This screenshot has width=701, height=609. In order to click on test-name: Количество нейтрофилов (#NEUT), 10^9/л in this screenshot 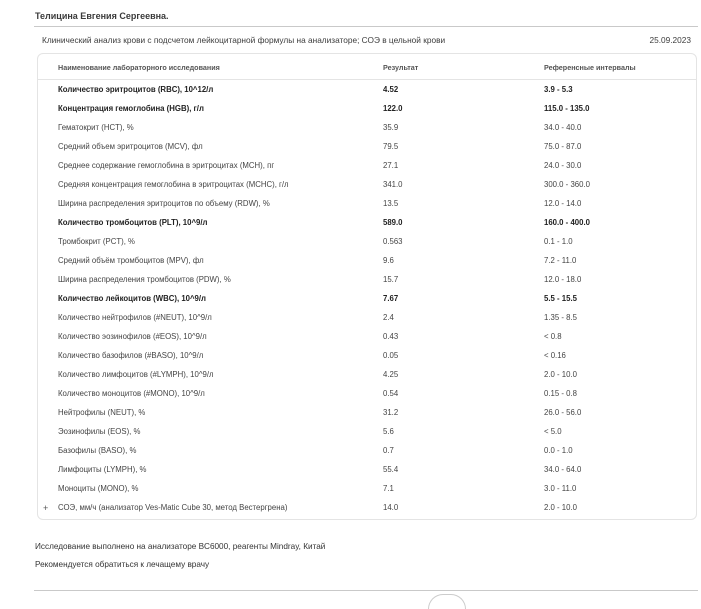, I will do `click(135, 317)`.